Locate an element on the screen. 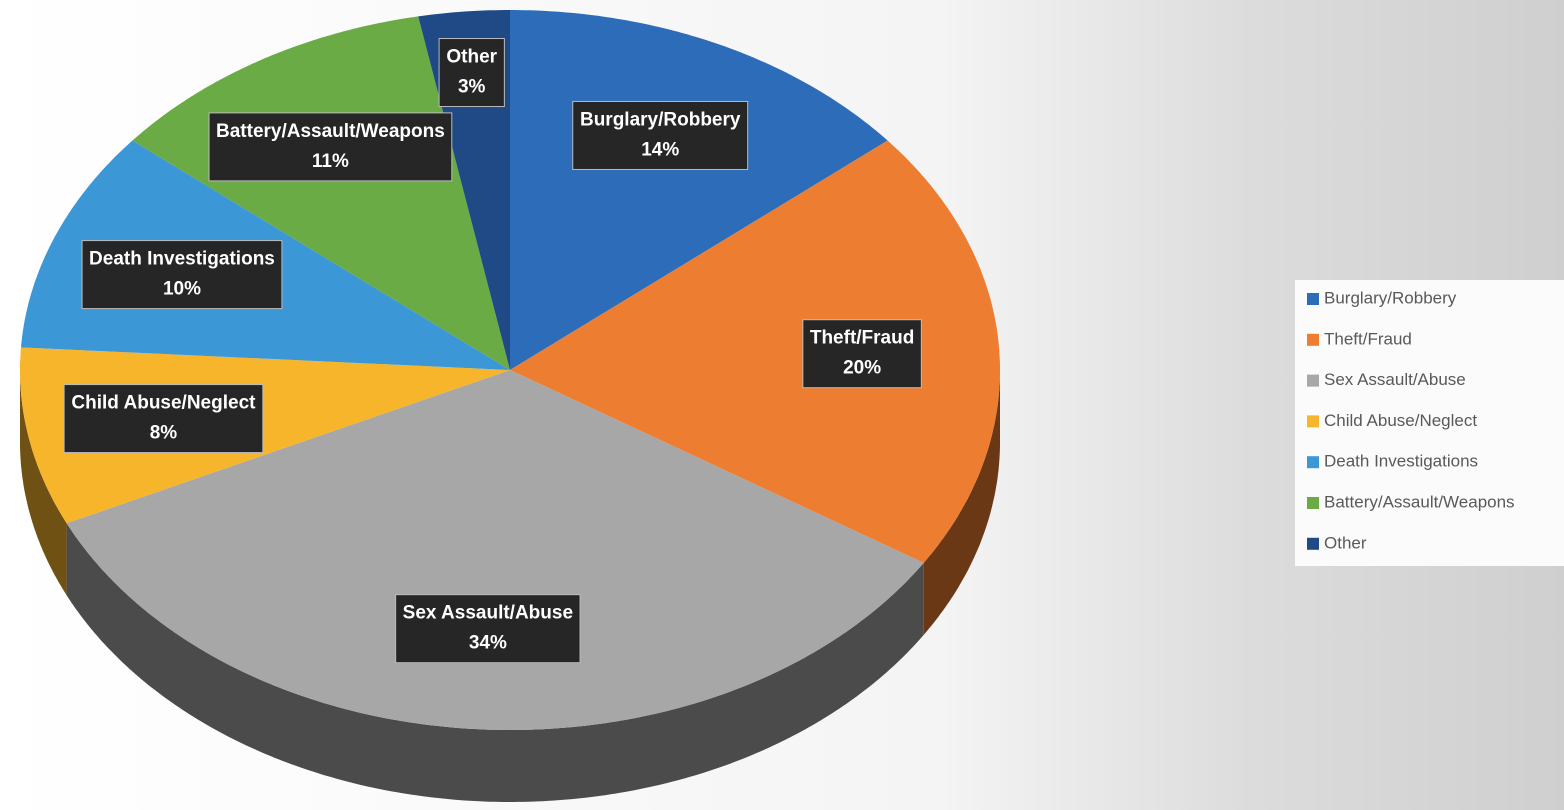 This screenshot has height=810, width=1564. data-label-value: 10% is located at coordinates (182, 289).